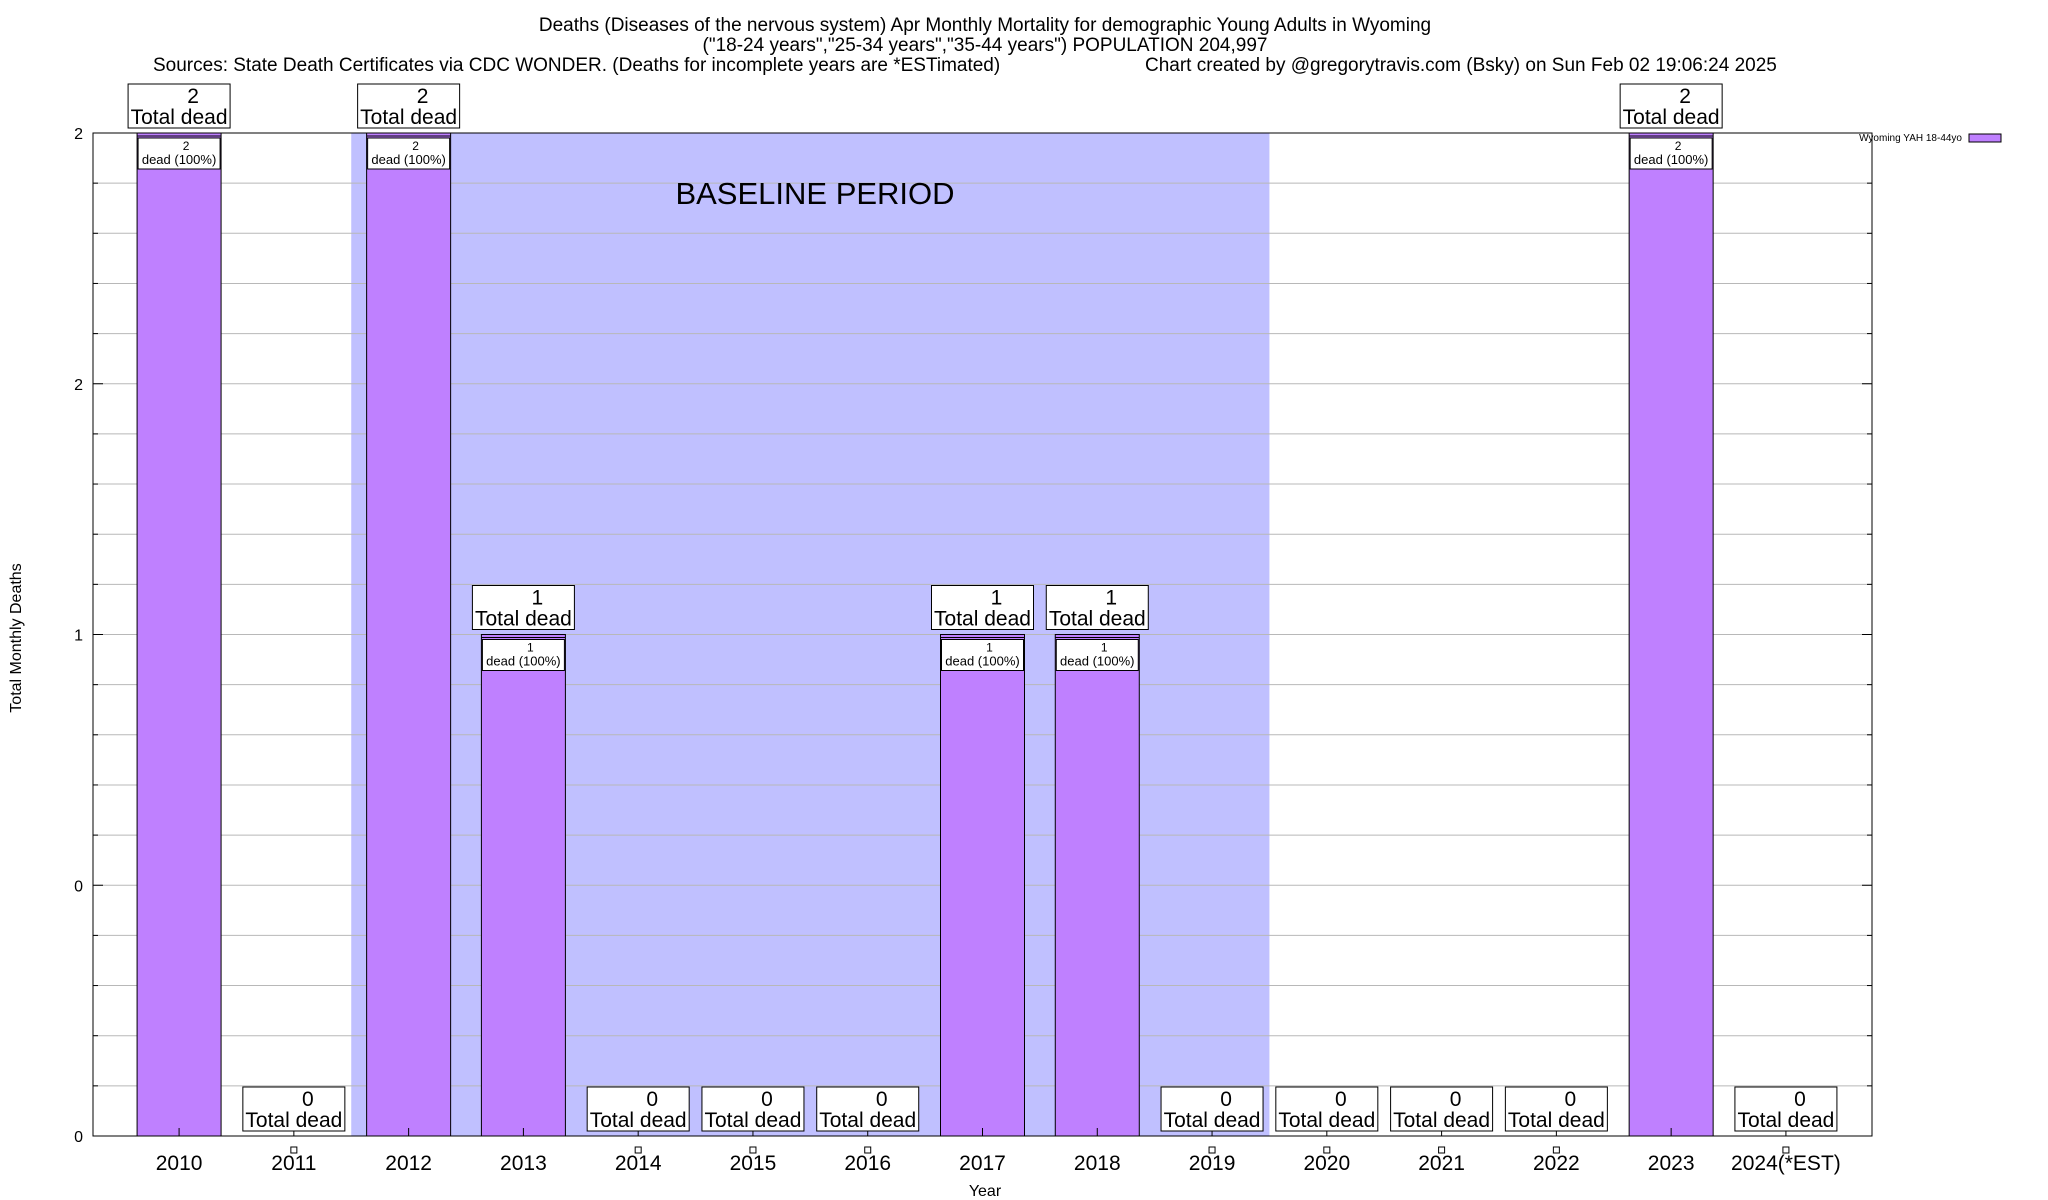 This screenshot has height=1200, width=2048. Describe the element at coordinates (408, 1163) in the screenshot. I see `x-tick-label: 2012` at that location.